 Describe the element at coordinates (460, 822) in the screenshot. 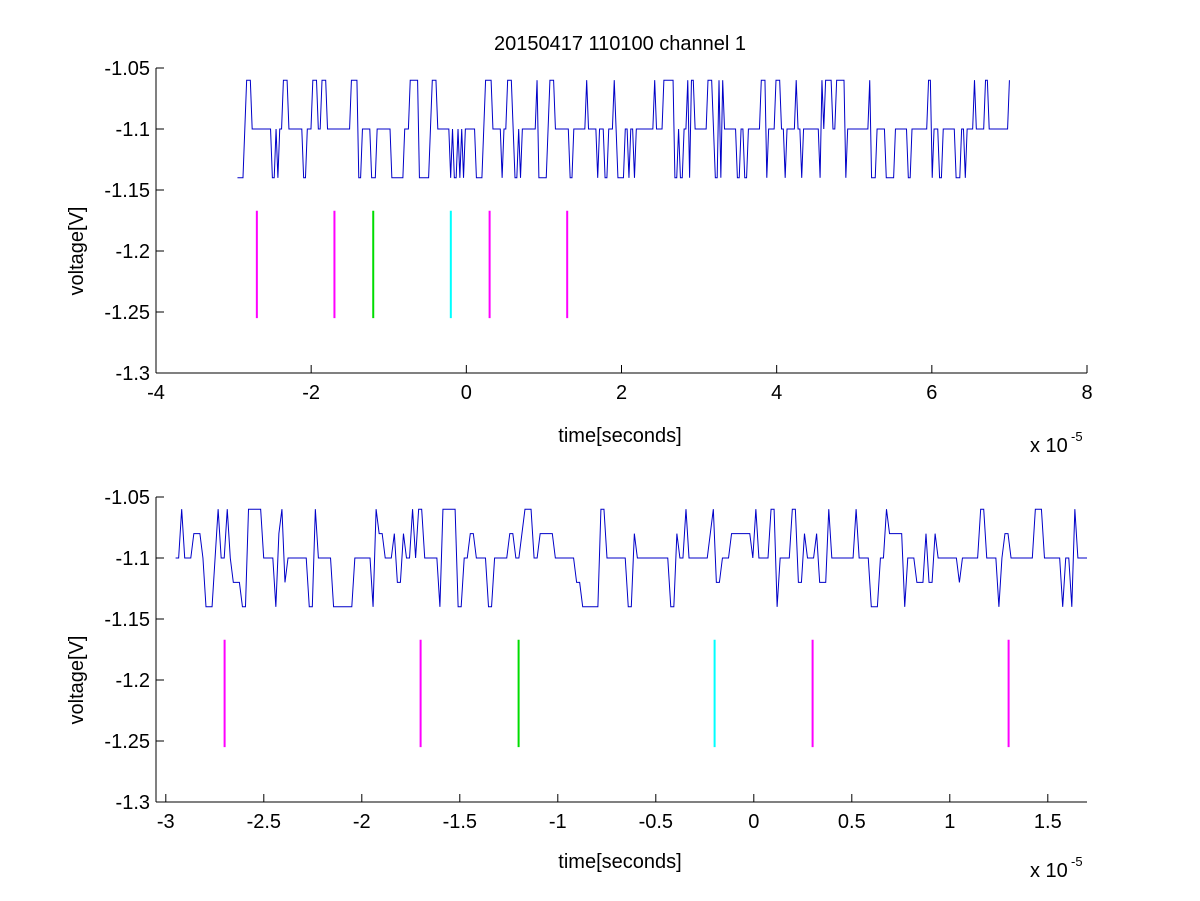

I see `x-tick-label: -1.5` at that location.